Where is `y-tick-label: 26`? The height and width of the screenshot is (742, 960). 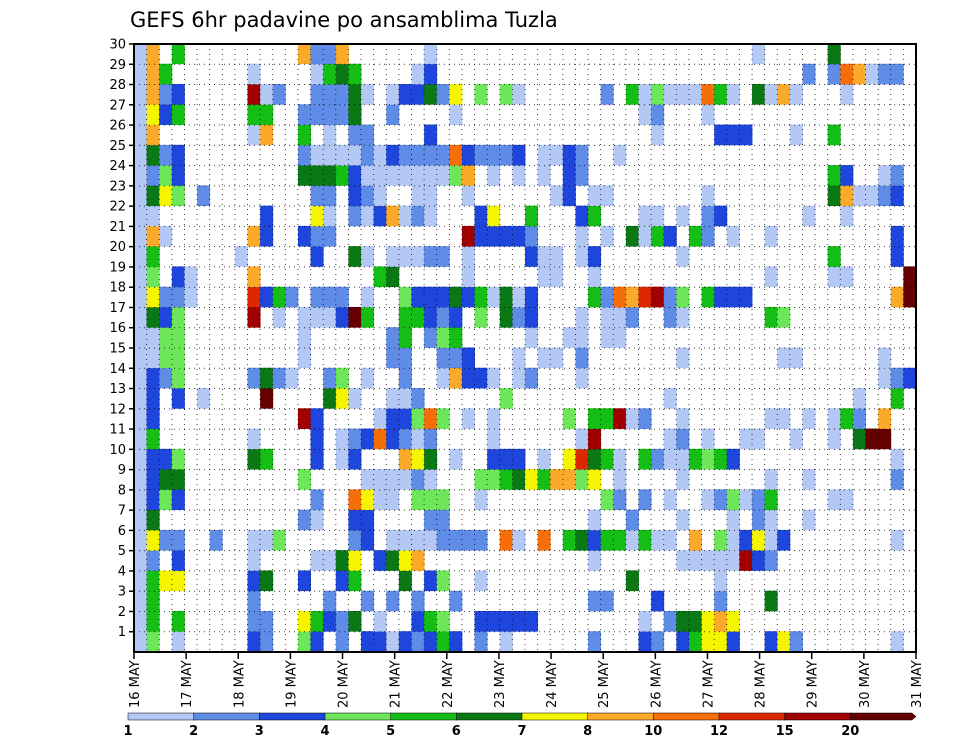 y-tick-label: 26 is located at coordinates (117, 126).